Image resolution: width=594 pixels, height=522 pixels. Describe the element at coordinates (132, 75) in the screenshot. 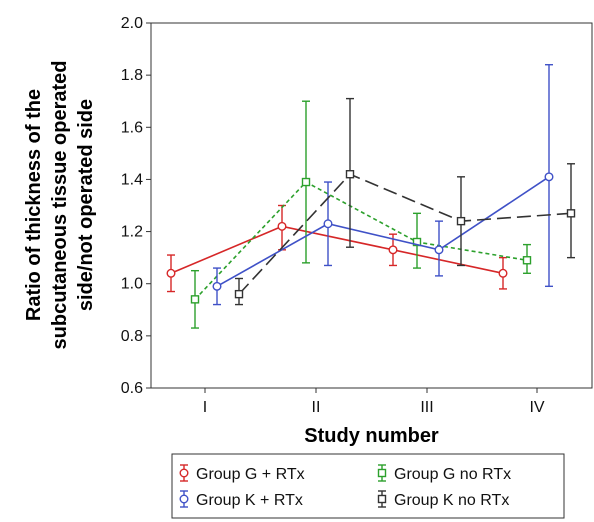

I see `y-tick-label: 1.8` at that location.